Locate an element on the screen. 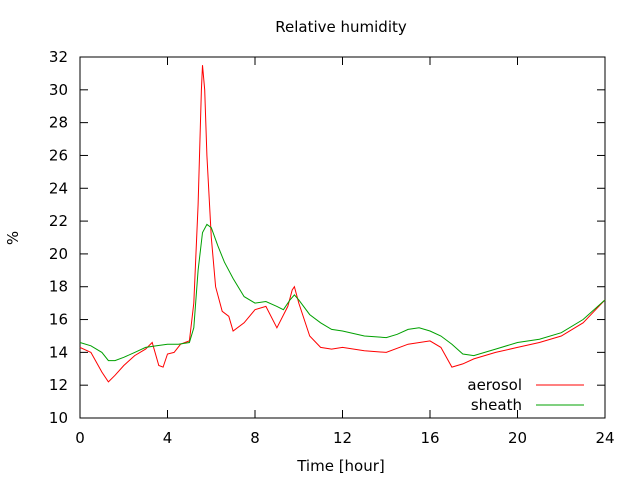 The width and height of the screenshot is (640, 480). y-tick-label: 32 is located at coordinates (58, 57).